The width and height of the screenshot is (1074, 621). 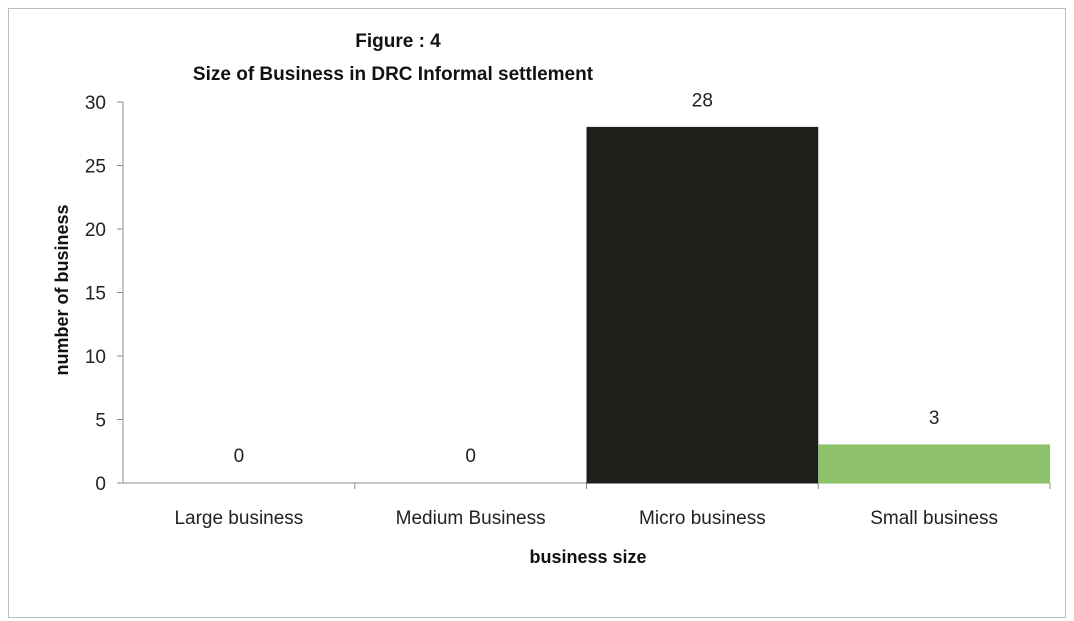 What do you see at coordinates (95, 294) in the screenshot?
I see `y-tick-label: 15` at bounding box center [95, 294].